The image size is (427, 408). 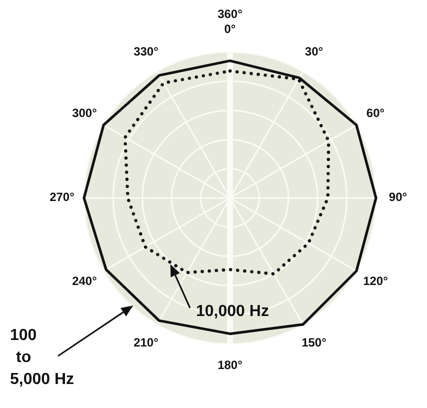 I want to click on spoke-label: 300°, so click(x=85, y=113).